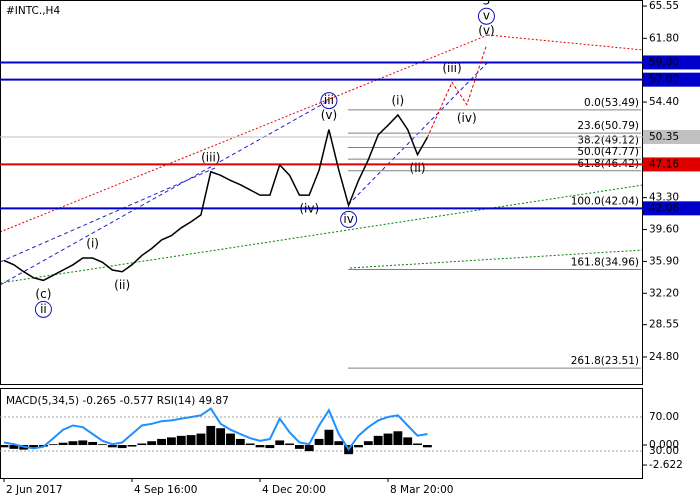  I want to click on wave-label: (c), so click(43, 294).